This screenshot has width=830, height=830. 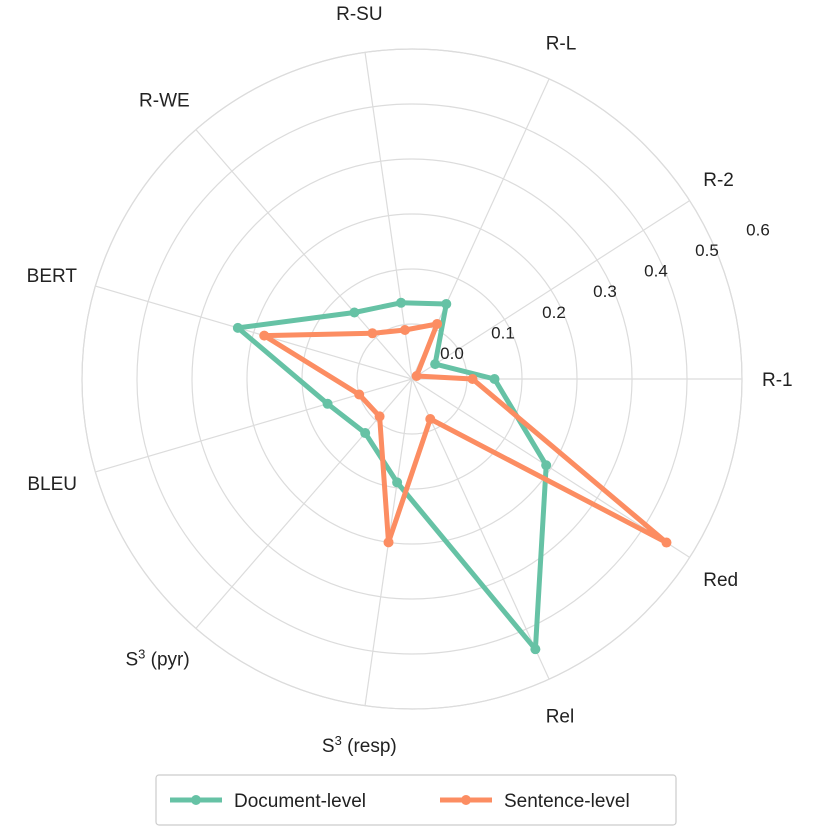 I want to click on legend-marker-sentence-level, so click(x=466, y=800).